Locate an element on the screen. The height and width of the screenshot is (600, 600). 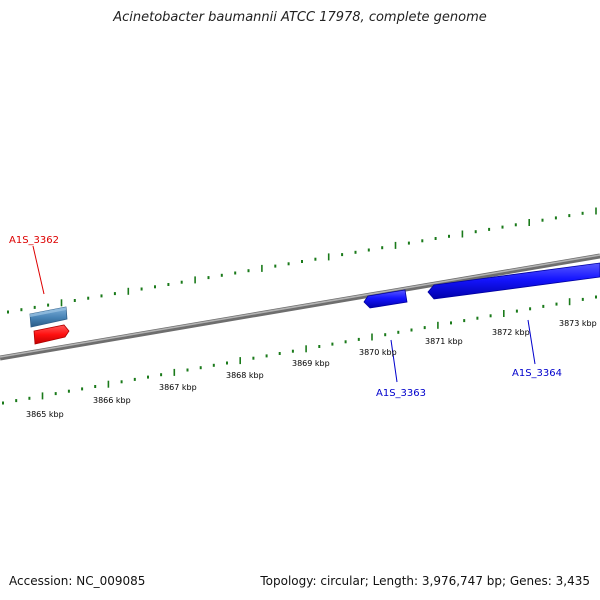
gene-label-A1S_3363: A1S_3363 is located at coordinates (401, 393).